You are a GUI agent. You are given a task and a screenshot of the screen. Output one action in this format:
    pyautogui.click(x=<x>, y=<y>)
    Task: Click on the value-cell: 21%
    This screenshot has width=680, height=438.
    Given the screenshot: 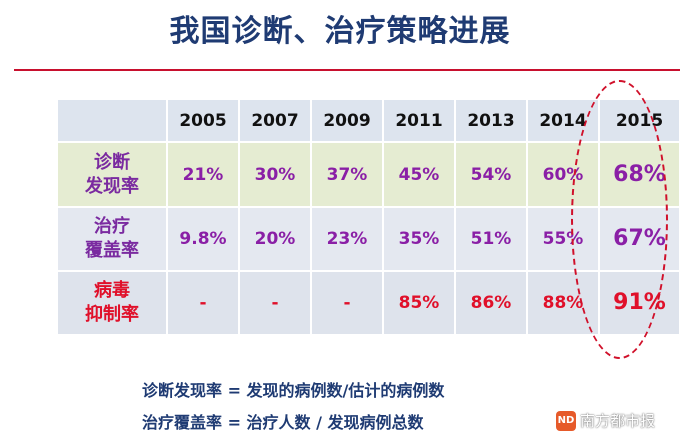 What is the action you would take?
    pyautogui.click(x=203, y=174)
    